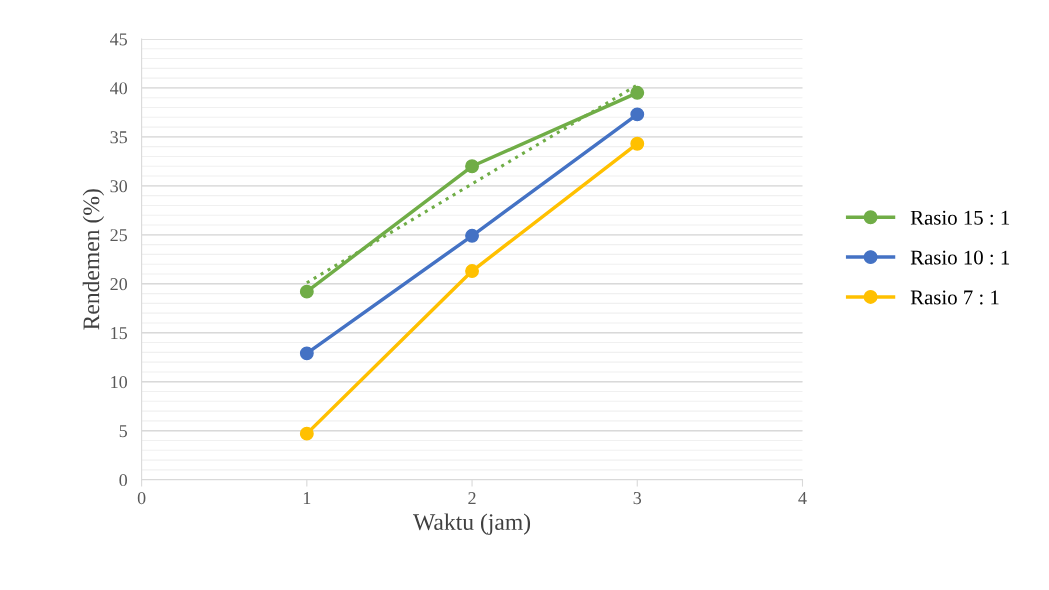  What do you see at coordinates (960, 217) in the screenshot?
I see `legend-label: Rasio 15 : 1` at bounding box center [960, 217].